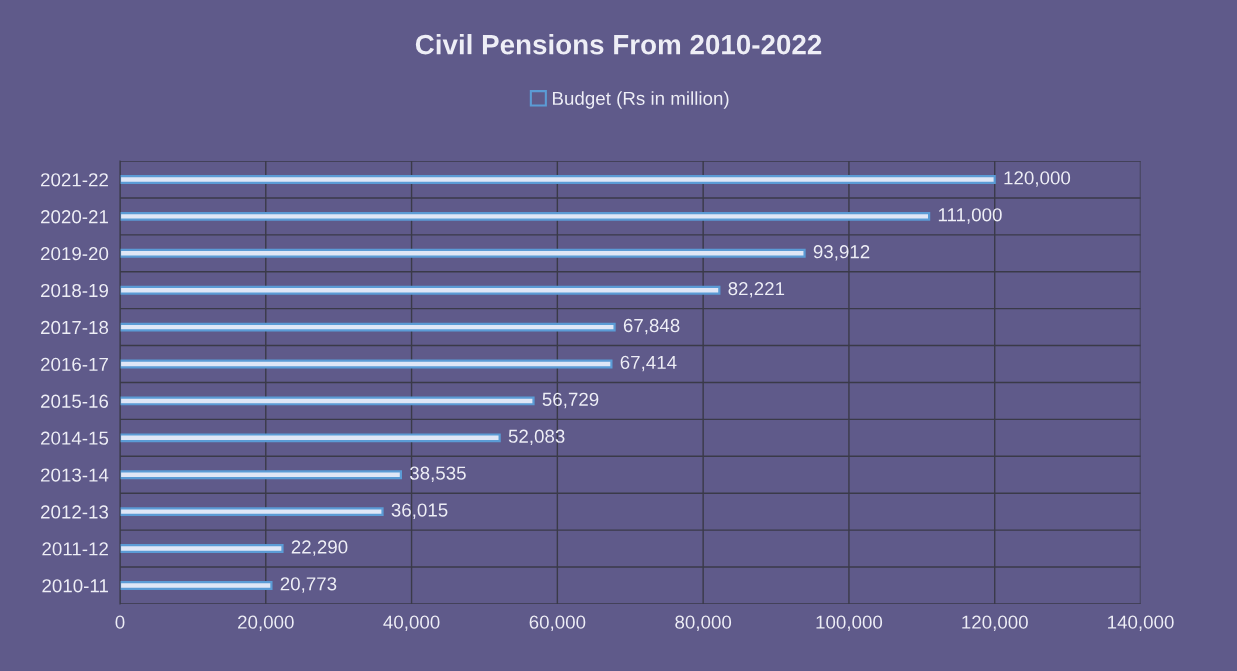 Image resolution: width=1237 pixels, height=671 pixels. Describe the element at coordinates (74, 217) in the screenshot. I see `y-tick-label: 2020-21` at that location.